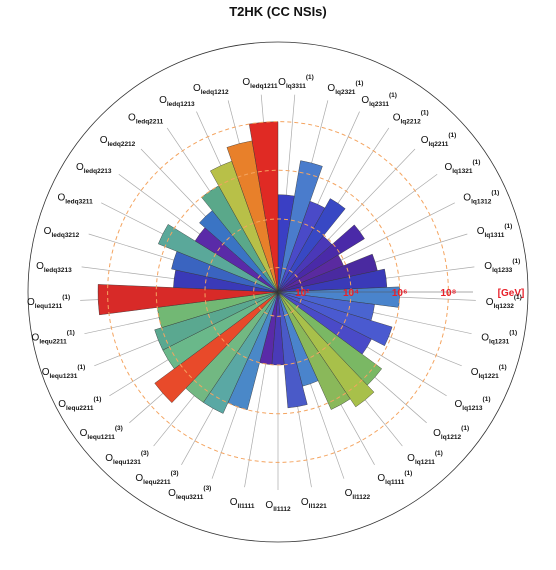  Describe the element at coordinates (351, 293) in the screenshot. I see `tick-label-1: 10⁴` at that location.